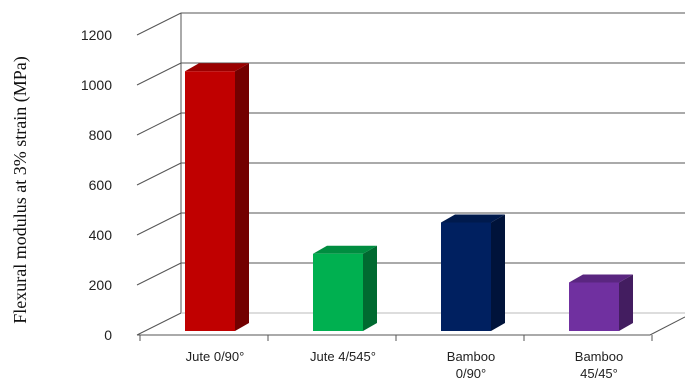  I want to click on y-tick-label: 400, so click(101, 235).